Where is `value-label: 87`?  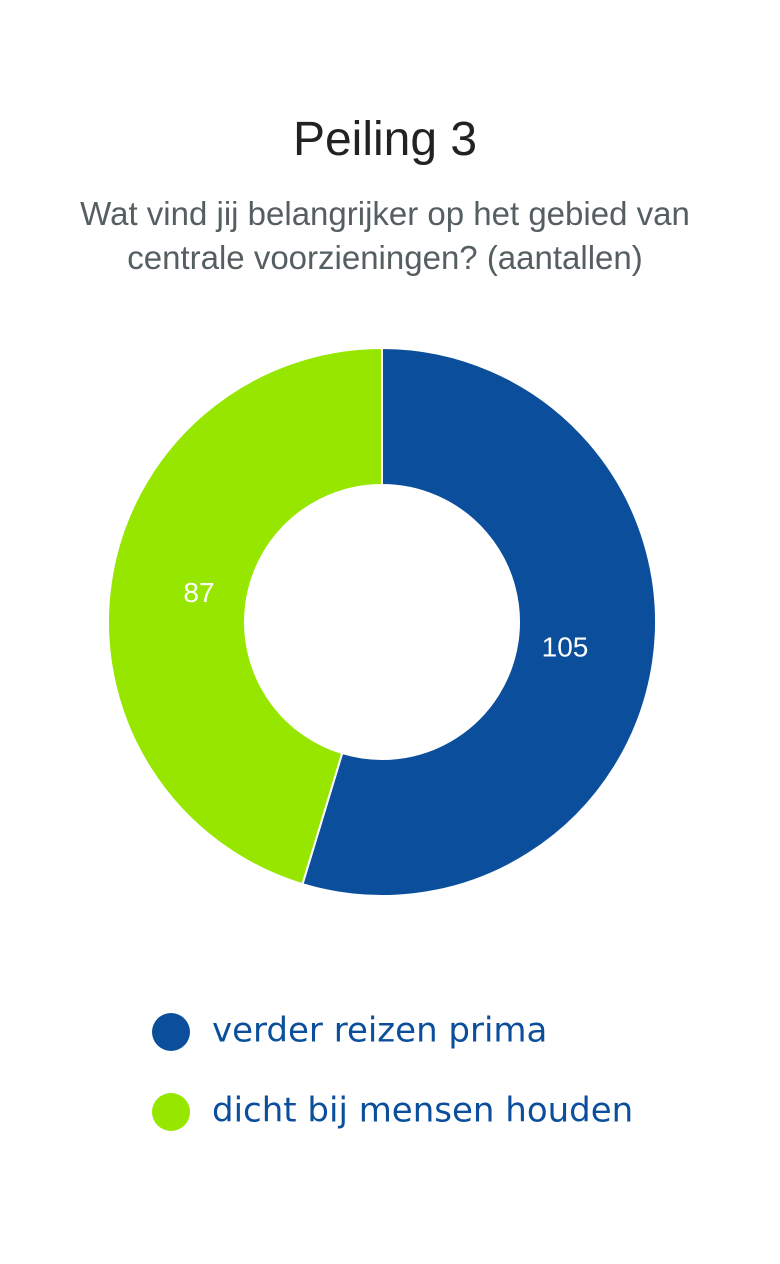 value-label: 87 is located at coordinates (198, 592).